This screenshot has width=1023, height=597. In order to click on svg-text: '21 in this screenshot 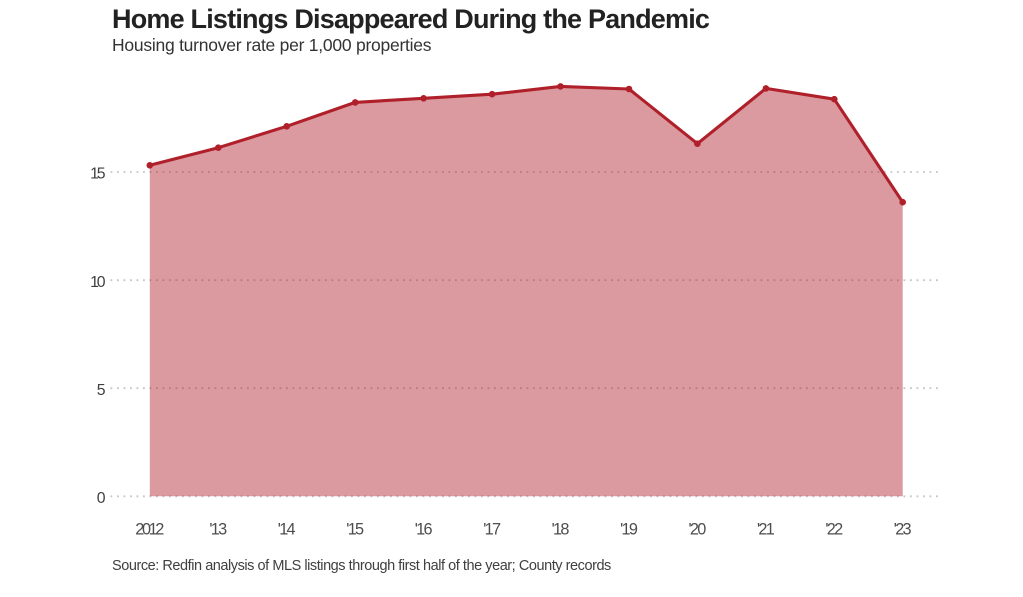, I will do `click(766, 530)`.